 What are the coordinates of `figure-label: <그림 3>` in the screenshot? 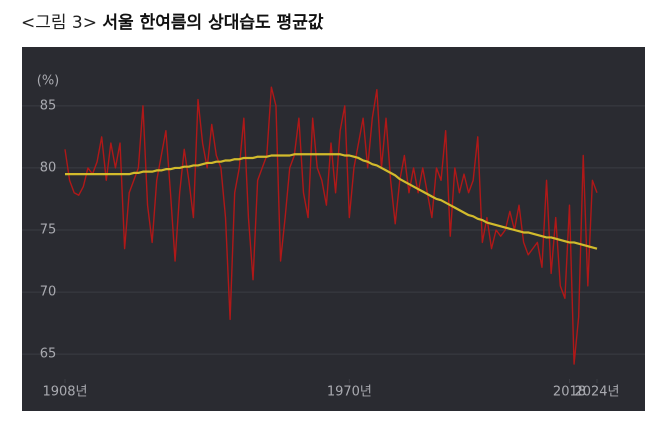 It's located at (59, 23).